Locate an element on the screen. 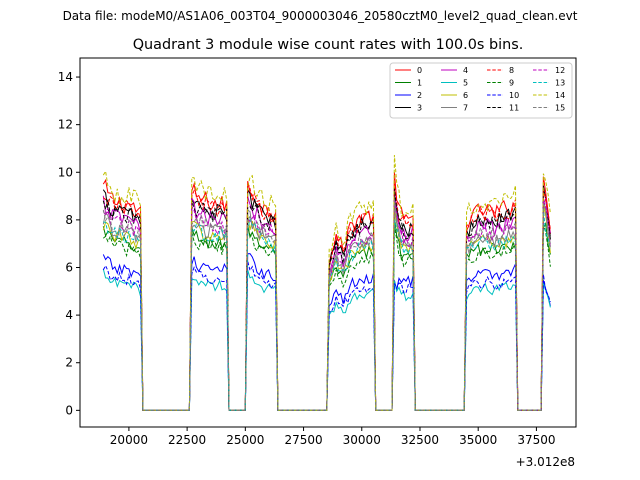  y-axis: 0 2 4 6 8 10 12 14 is located at coordinates (69, 243).